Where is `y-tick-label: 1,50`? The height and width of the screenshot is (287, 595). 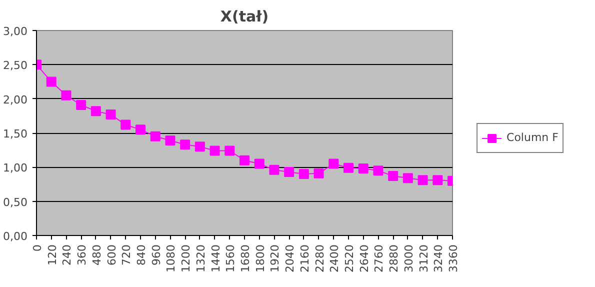
y-tick-label: 1,50 is located at coordinates (15, 134).